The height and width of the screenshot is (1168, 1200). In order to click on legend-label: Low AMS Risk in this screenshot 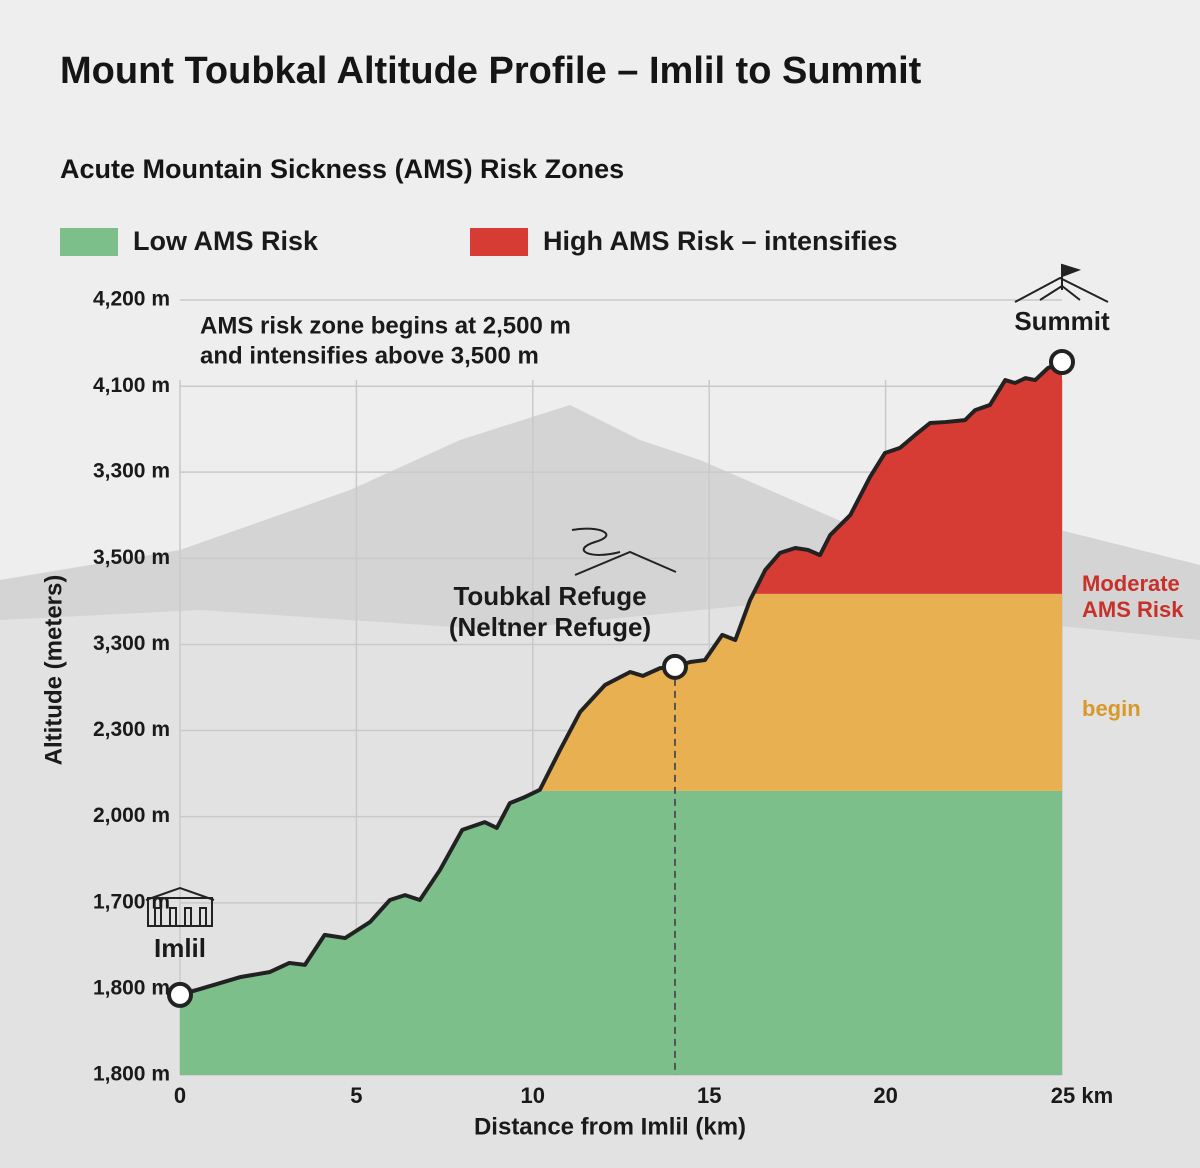, I will do `click(226, 241)`.